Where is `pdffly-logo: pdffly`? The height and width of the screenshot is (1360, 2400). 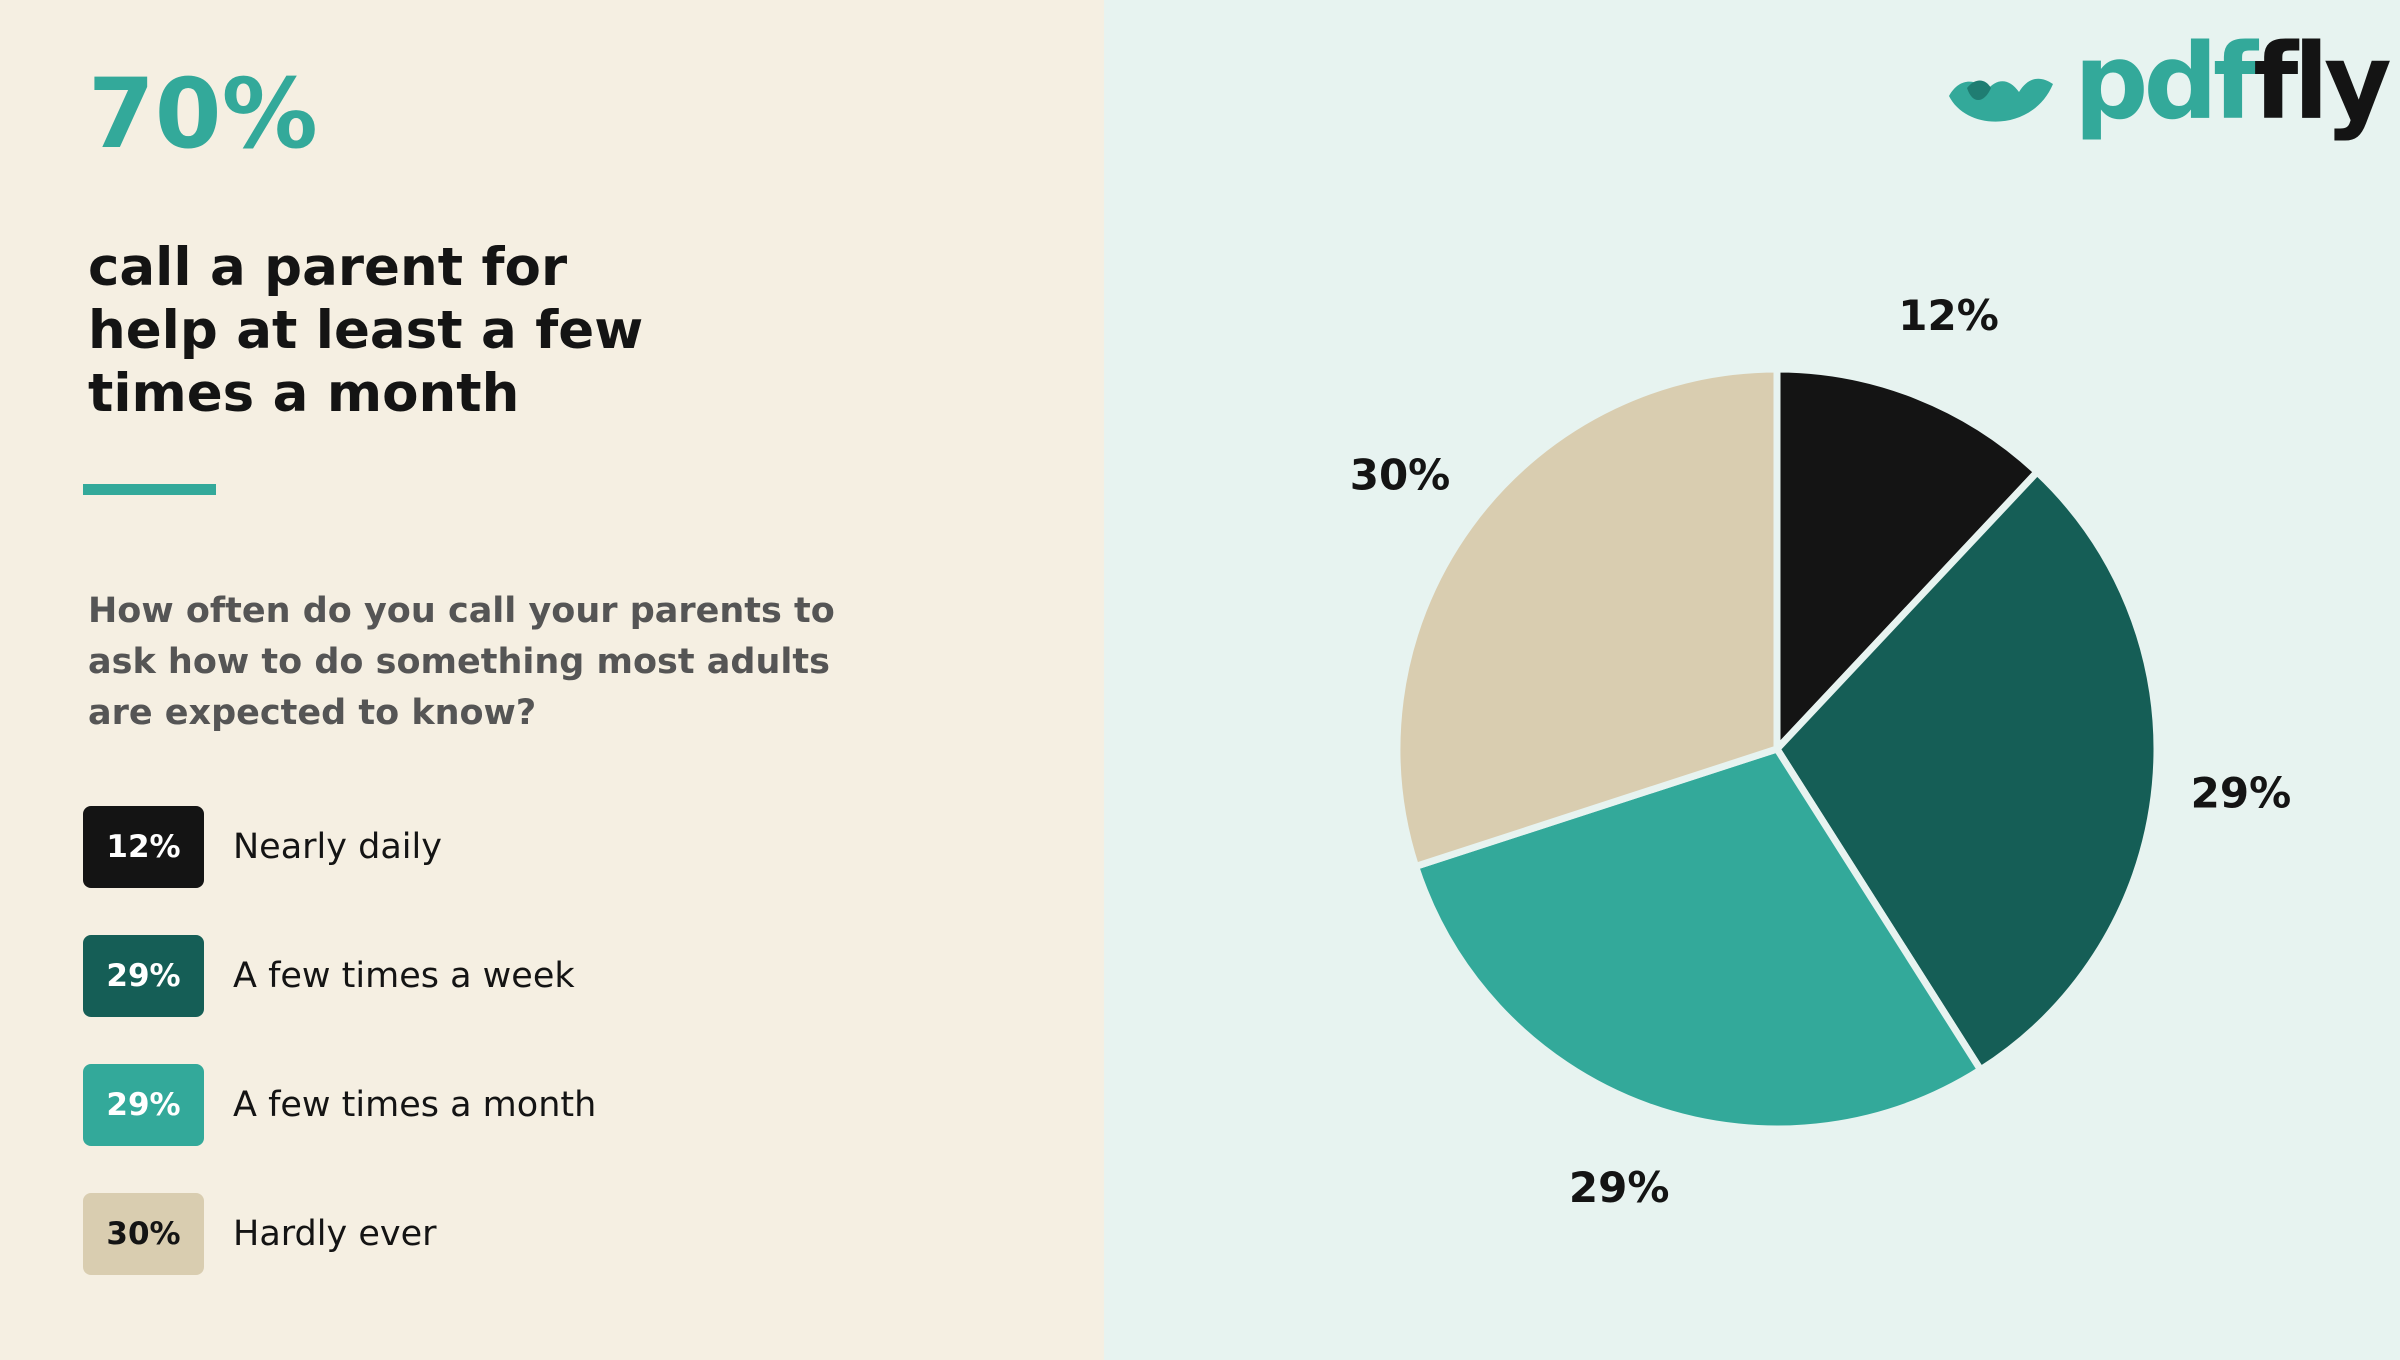
pdffly-logo: pdffly is located at coordinates (2168, 94).